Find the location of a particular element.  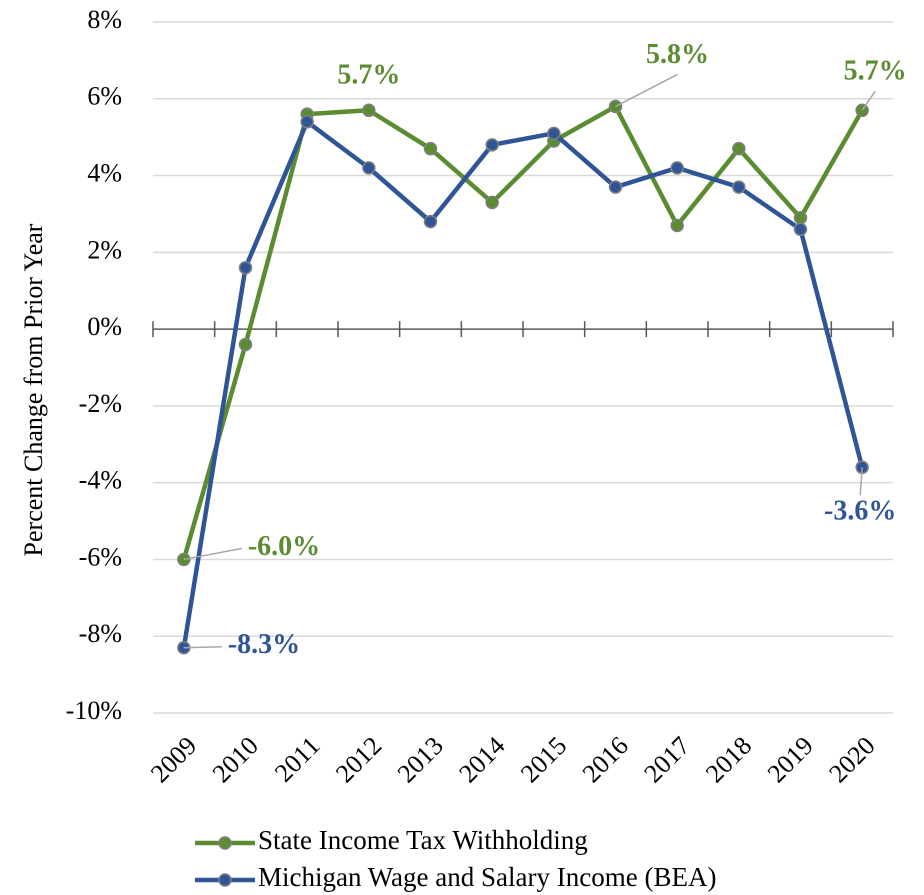

x-tick-label: 2013 is located at coordinates (420, 759).